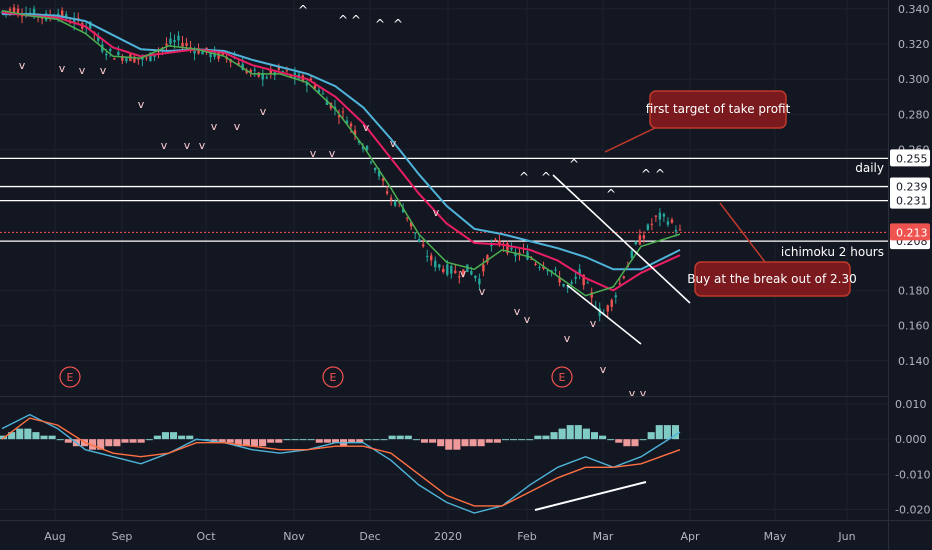 This screenshot has height=550, width=932. What do you see at coordinates (846, 536) in the screenshot?
I see `x-tick-label: Jun` at bounding box center [846, 536].